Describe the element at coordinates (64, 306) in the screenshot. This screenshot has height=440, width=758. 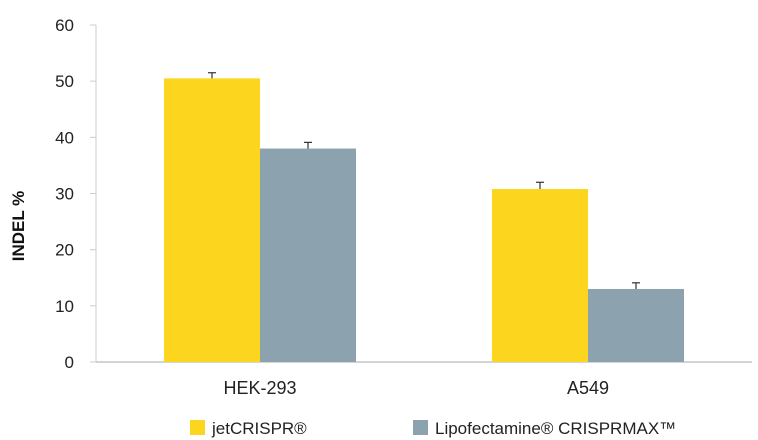
I see `y-tick-label: 10` at that location.